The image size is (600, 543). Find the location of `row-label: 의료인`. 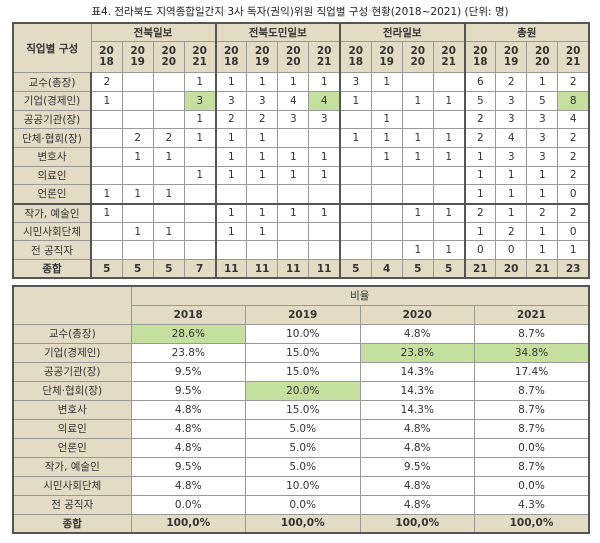

row-label: 의료인 is located at coordinates (52, 175).